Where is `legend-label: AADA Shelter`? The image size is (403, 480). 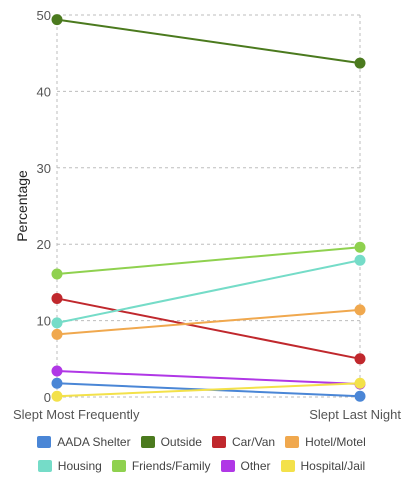 legend-label: AADA Shelter is located at coordinates (94, 442).